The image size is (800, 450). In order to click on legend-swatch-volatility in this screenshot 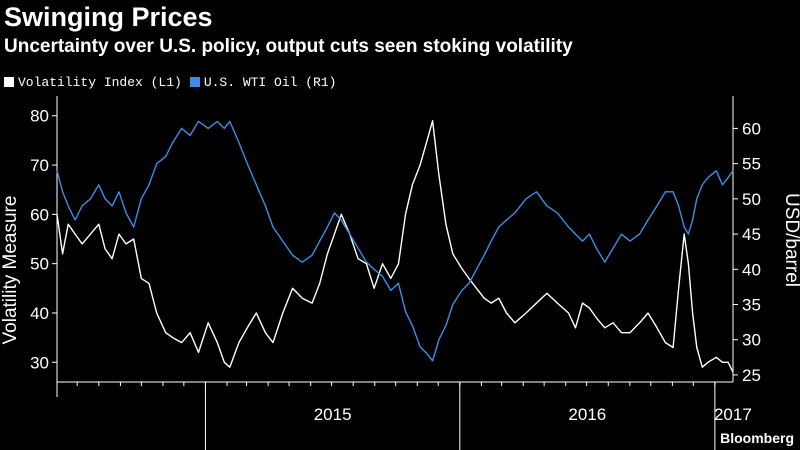, I will do `click(9, 82)`.